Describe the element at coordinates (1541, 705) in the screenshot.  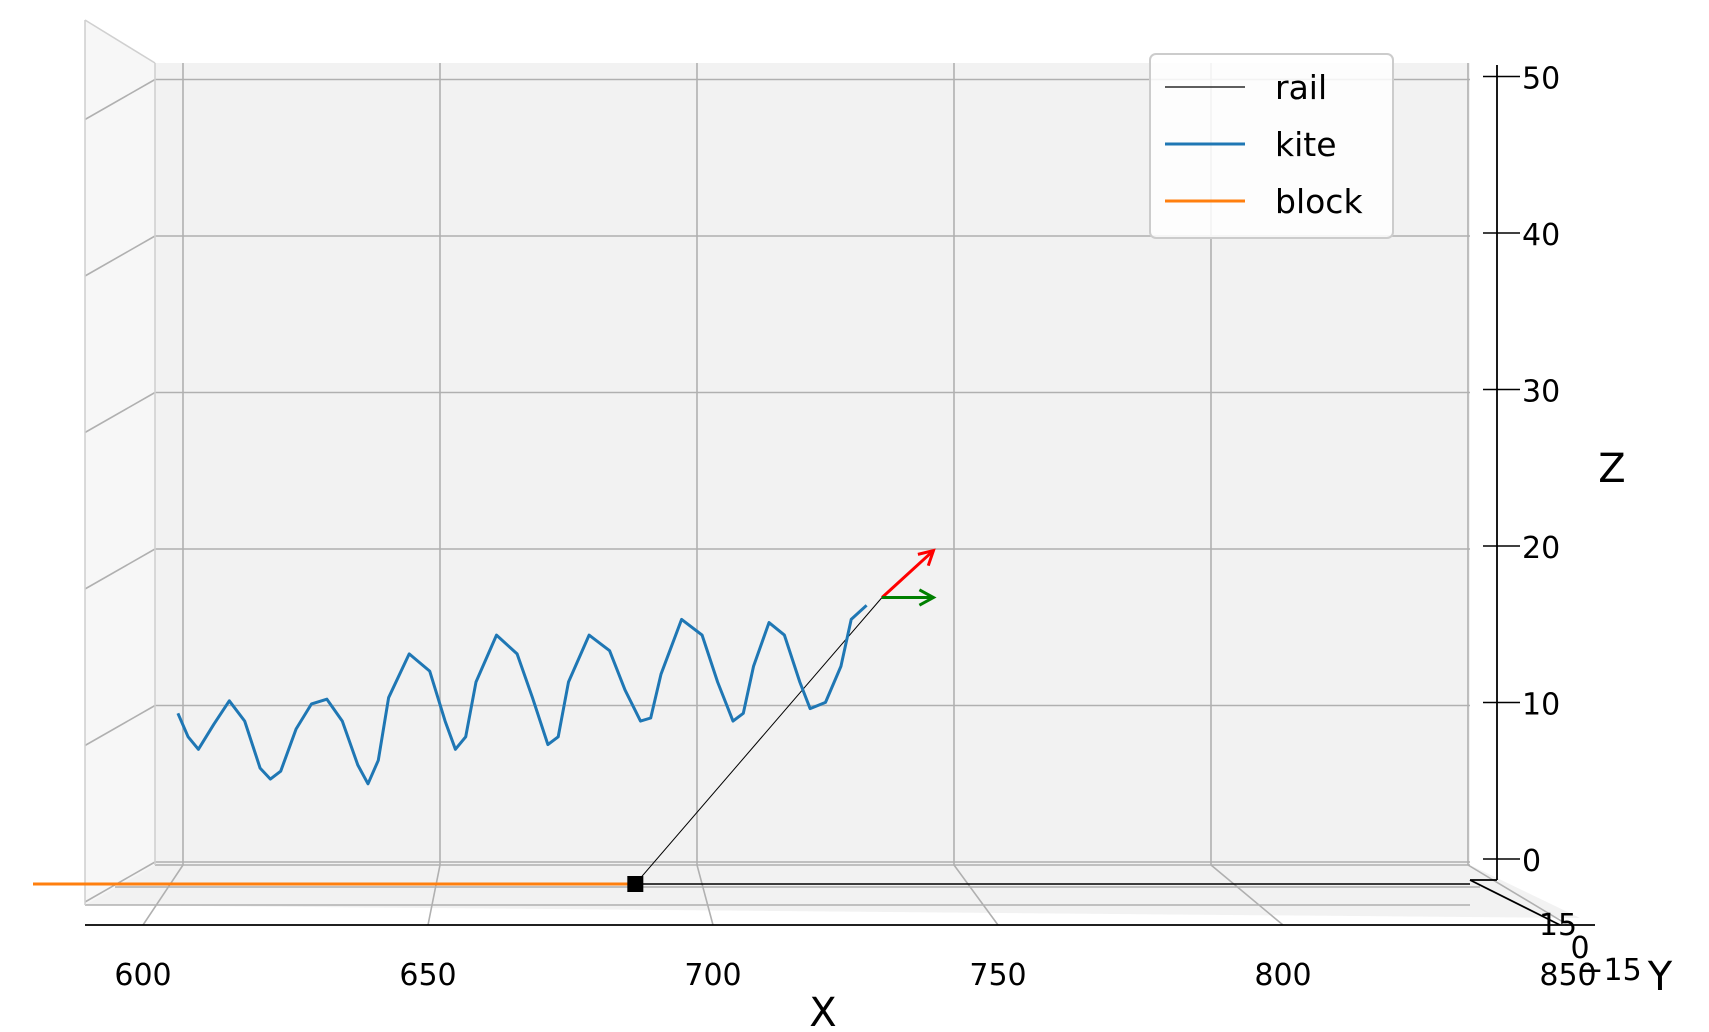
I see `z-tick-label-1: 10` at that location.